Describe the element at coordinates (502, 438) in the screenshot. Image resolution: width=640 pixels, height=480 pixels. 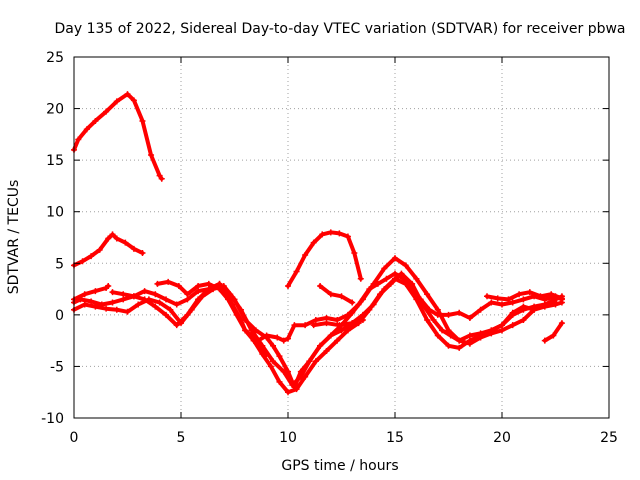
I see `x-tick-label: 20` at that location.